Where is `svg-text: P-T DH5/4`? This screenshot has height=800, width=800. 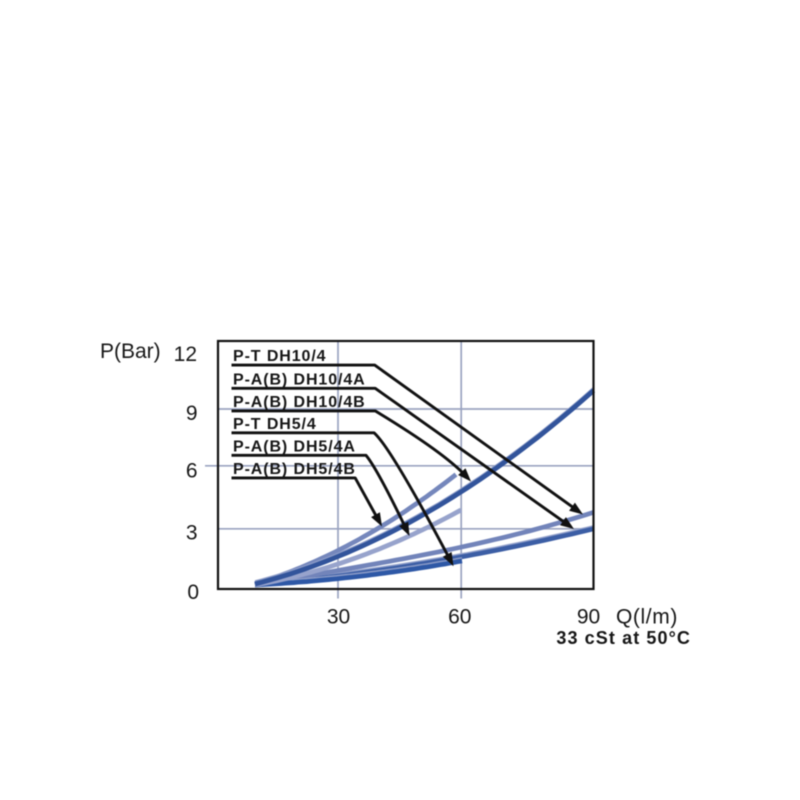 svg-text: P-T DH5/4 is located at coordinates (275, 424).